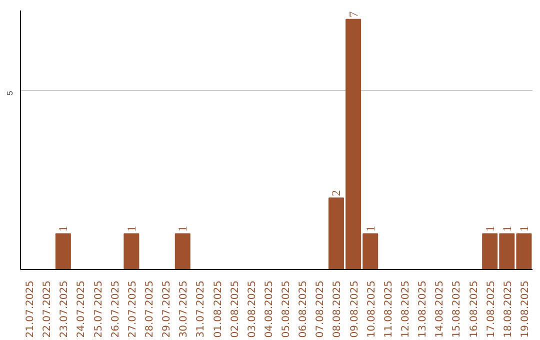 Image resolution: width=540 pixels, height=340 pixels. Describe the element at coordinates (491, 309) in the screenshot. I see `x-tick-label: 17.08.2025` at that location.